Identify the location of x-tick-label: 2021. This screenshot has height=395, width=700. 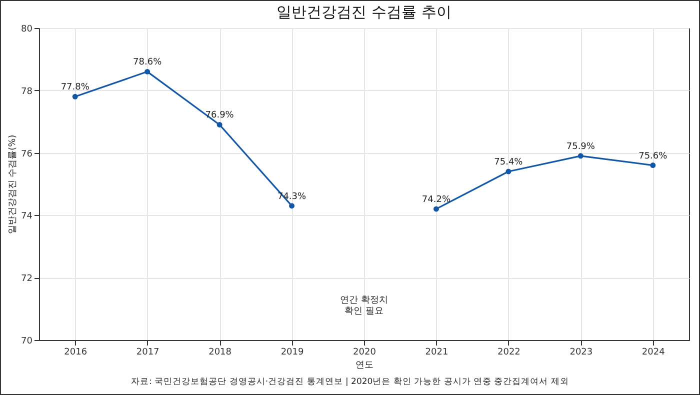
(436, 353).